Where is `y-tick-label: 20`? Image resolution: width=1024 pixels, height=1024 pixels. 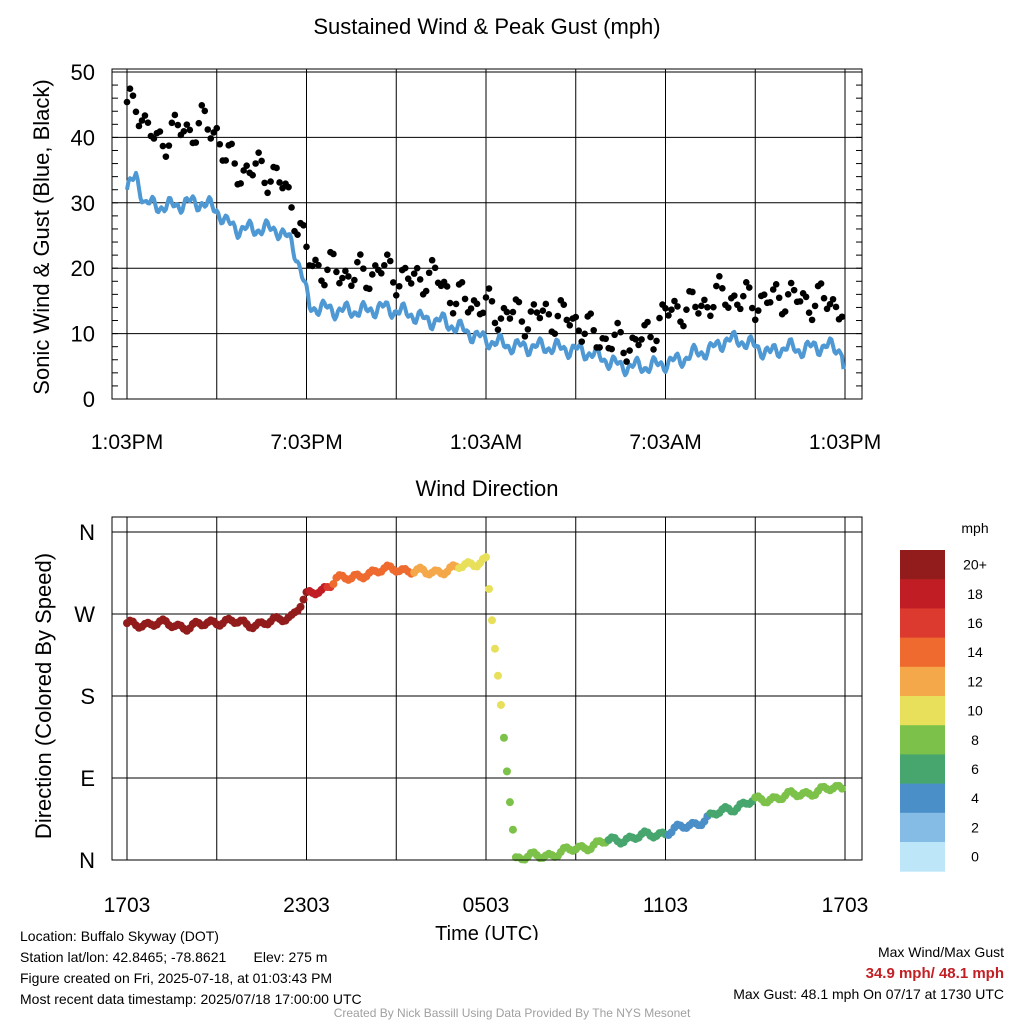
y-tick-label: 20 is located at coordinates (83, 268).